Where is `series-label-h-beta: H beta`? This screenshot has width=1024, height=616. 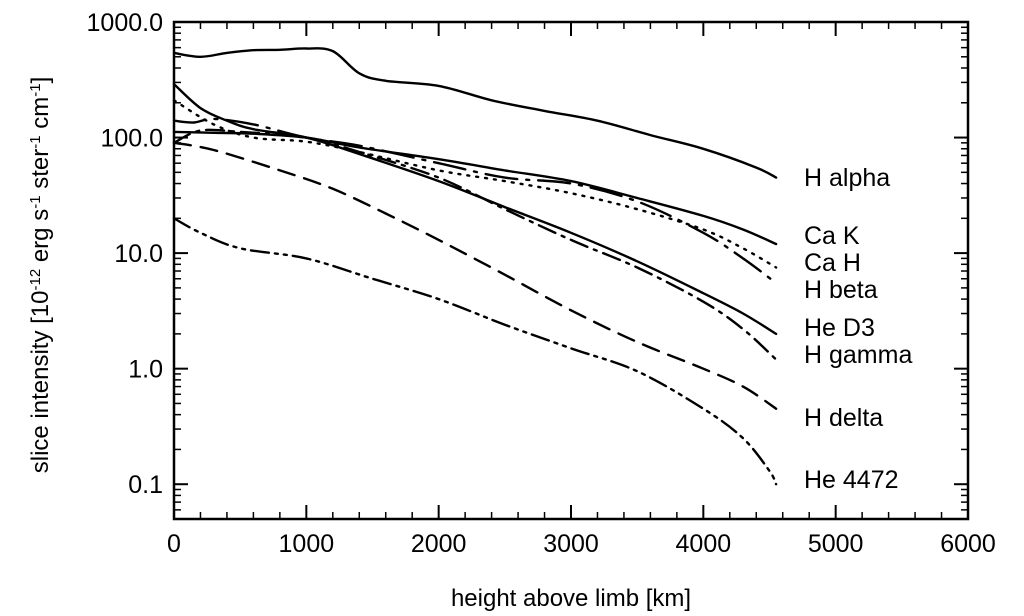 series-label-h-beta: H beta is located at coordinates (841, 290).